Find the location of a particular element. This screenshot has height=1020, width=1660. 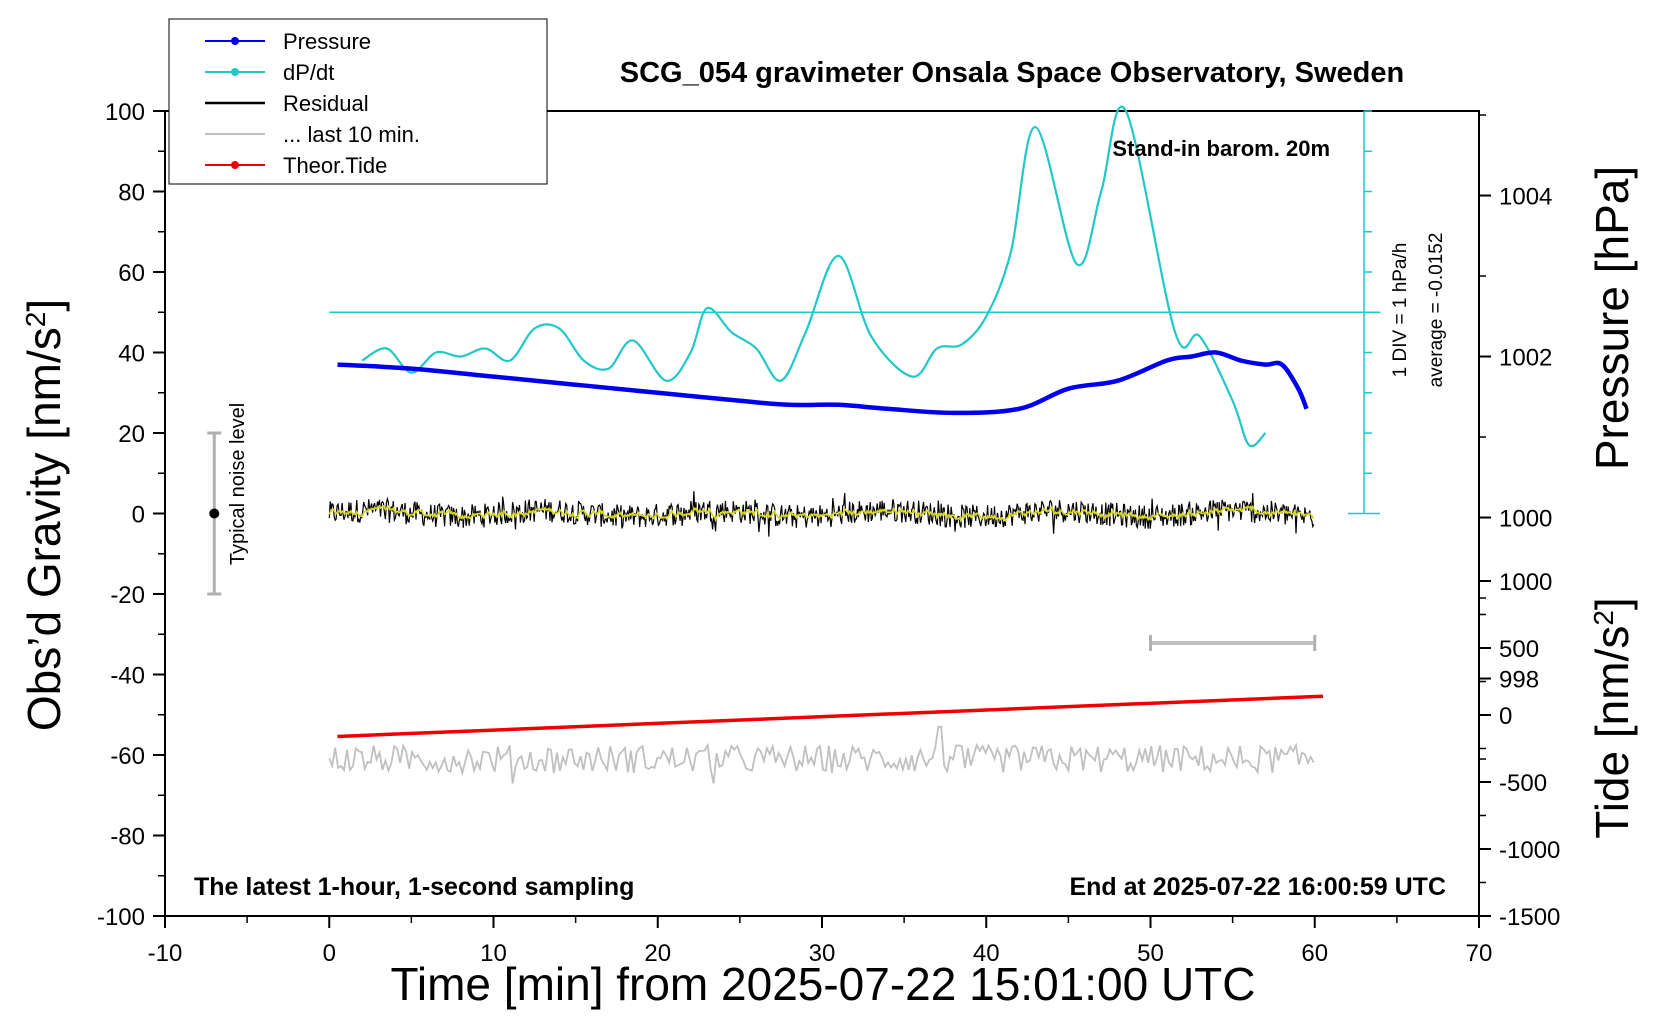

y-tick-label: -100 is located at coordinates (121, 917).